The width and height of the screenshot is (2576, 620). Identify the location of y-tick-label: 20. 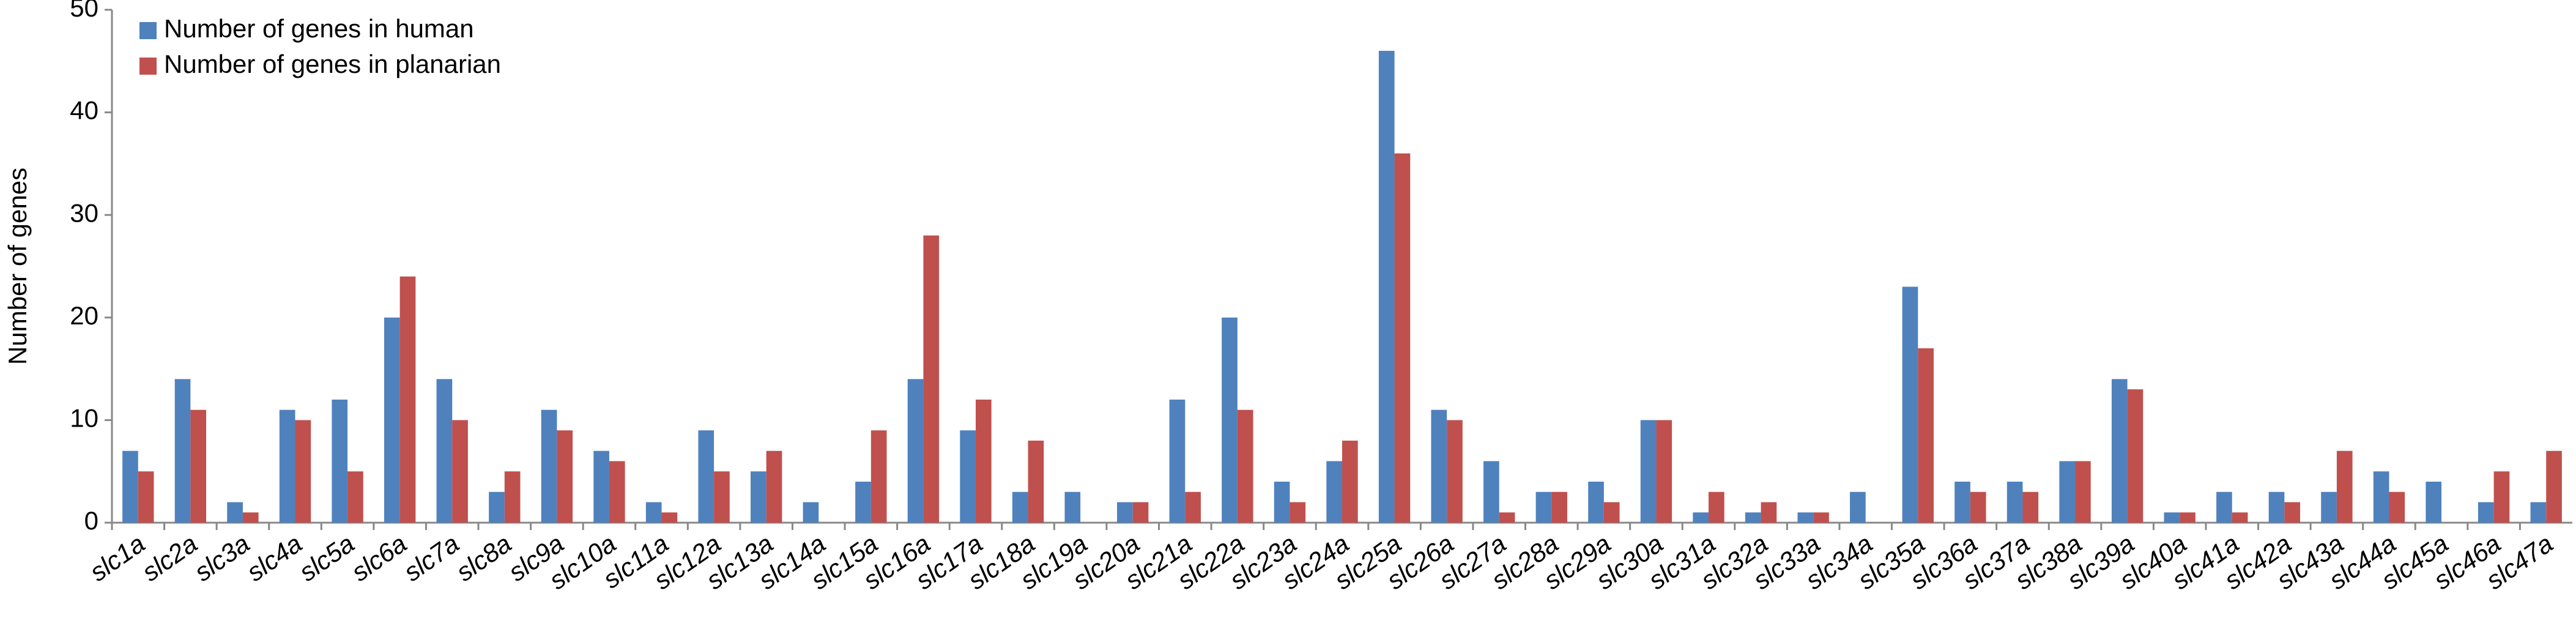
(84, 315).